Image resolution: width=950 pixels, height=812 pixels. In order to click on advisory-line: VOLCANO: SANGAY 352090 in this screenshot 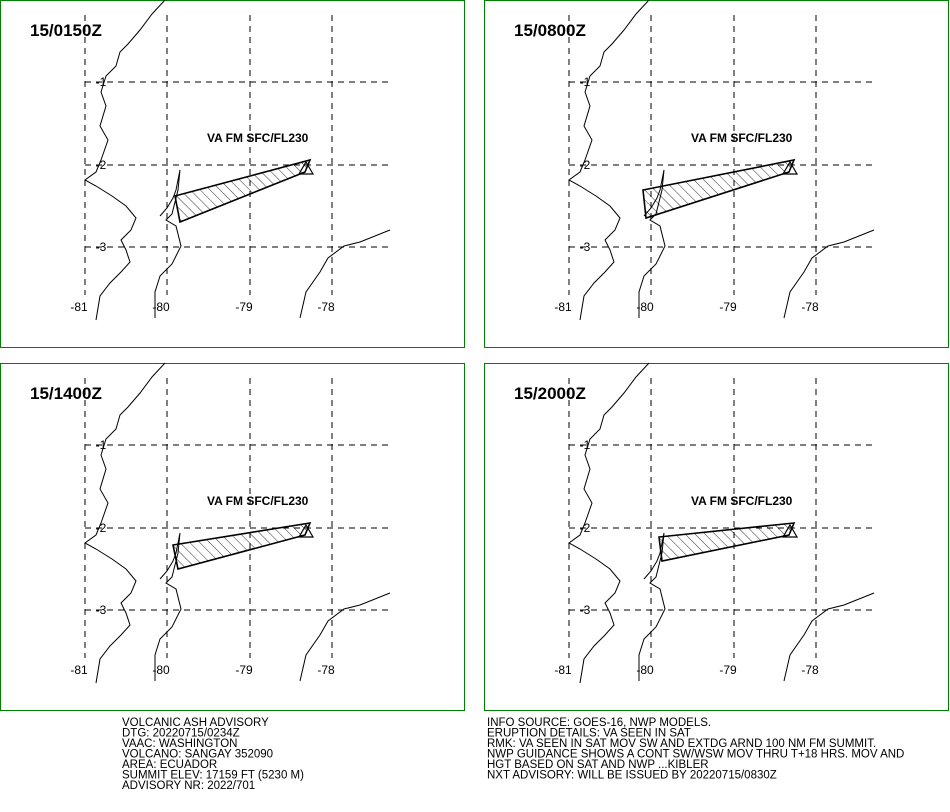, I will do `click(197, 755)`.